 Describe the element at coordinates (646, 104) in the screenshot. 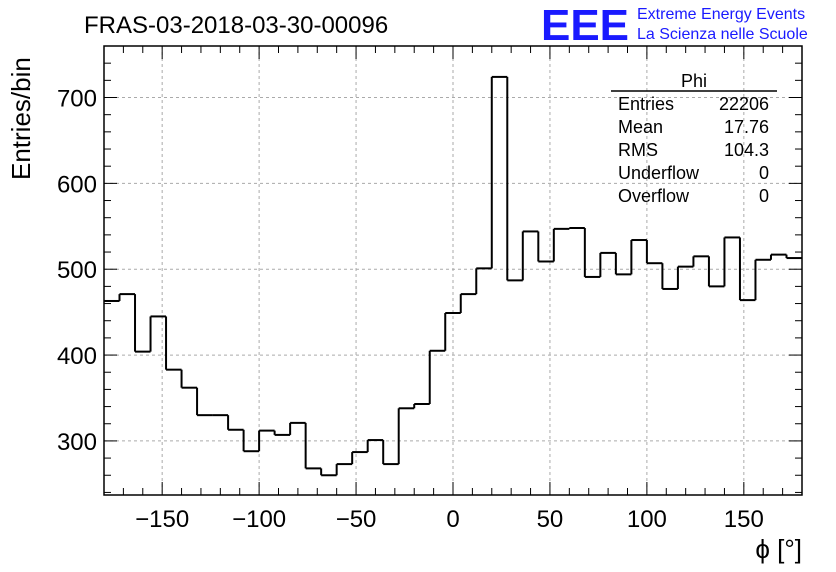

I see `stats-label-entries: Entries` at that location.